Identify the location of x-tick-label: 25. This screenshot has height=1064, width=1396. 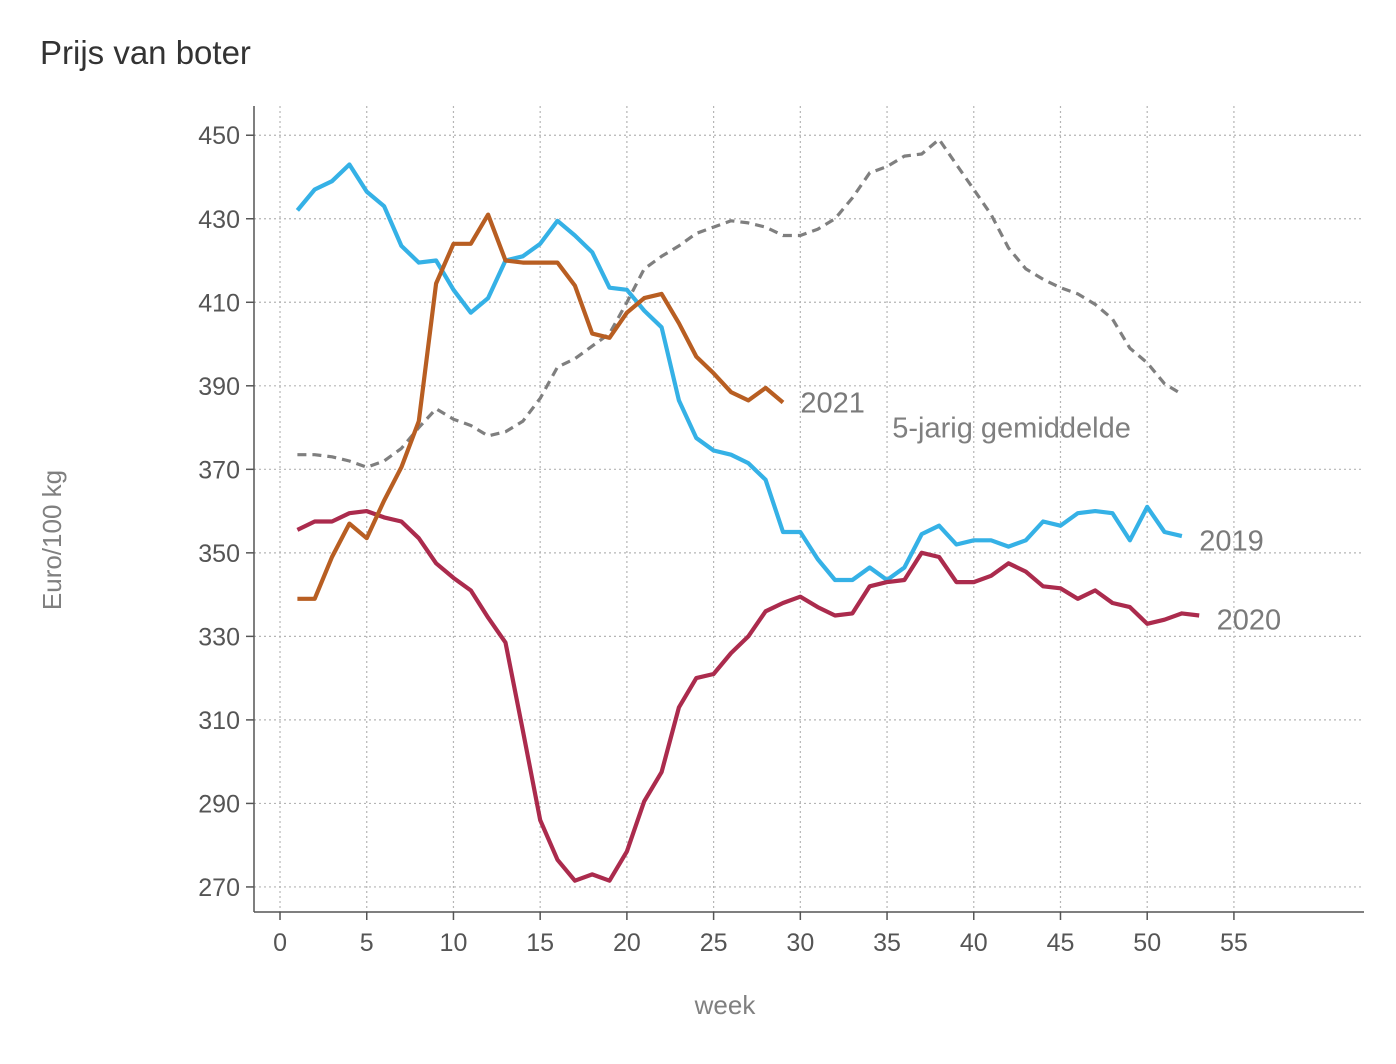
(714, 943).